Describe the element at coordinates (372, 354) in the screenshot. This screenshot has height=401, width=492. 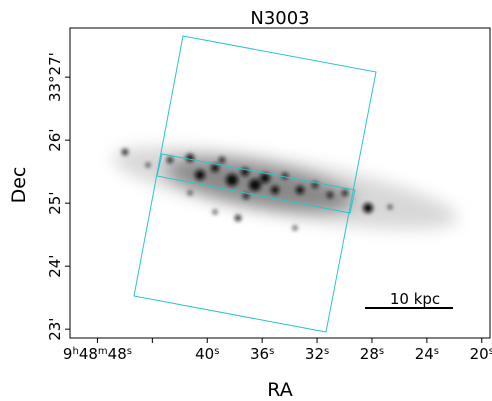
I see `x-tick-label: 28s` at that location.